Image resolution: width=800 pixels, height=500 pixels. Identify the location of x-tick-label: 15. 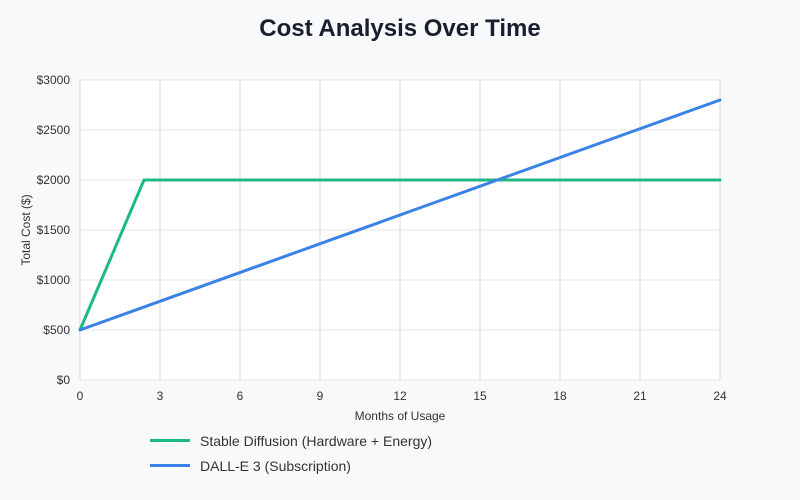
(480, 396).